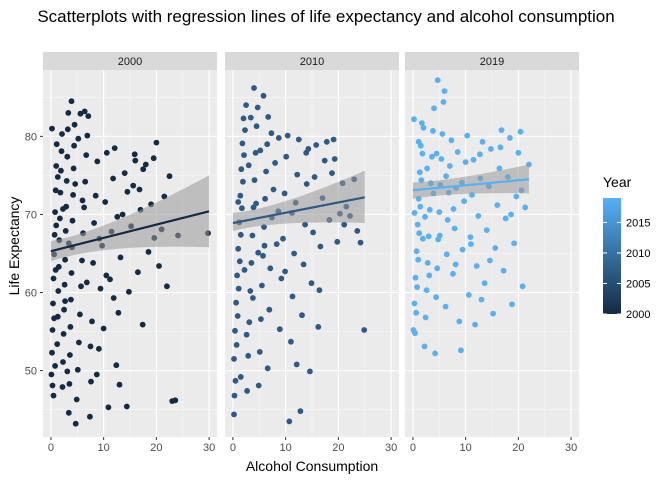 The width and height of the screenshot is (672, 480). Describe the element at coordinates (518, 448) in the screenshot. I see `x-tick-label: 20` at that location.